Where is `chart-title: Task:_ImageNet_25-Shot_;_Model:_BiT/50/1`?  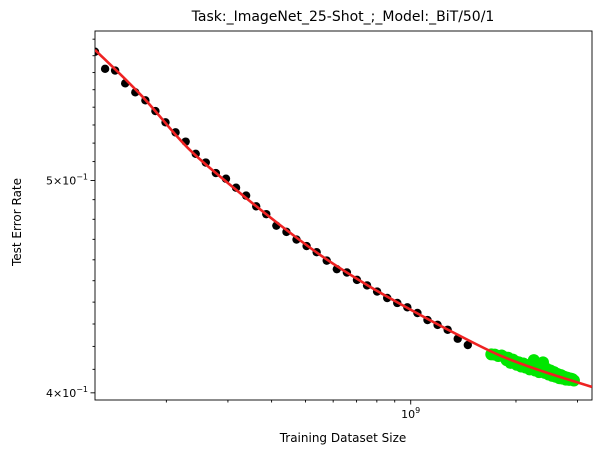 chart-title: Task:_ImageNet_25-Shot_;_Model:_BiT/50/1 is located at coordinates (343, 17).